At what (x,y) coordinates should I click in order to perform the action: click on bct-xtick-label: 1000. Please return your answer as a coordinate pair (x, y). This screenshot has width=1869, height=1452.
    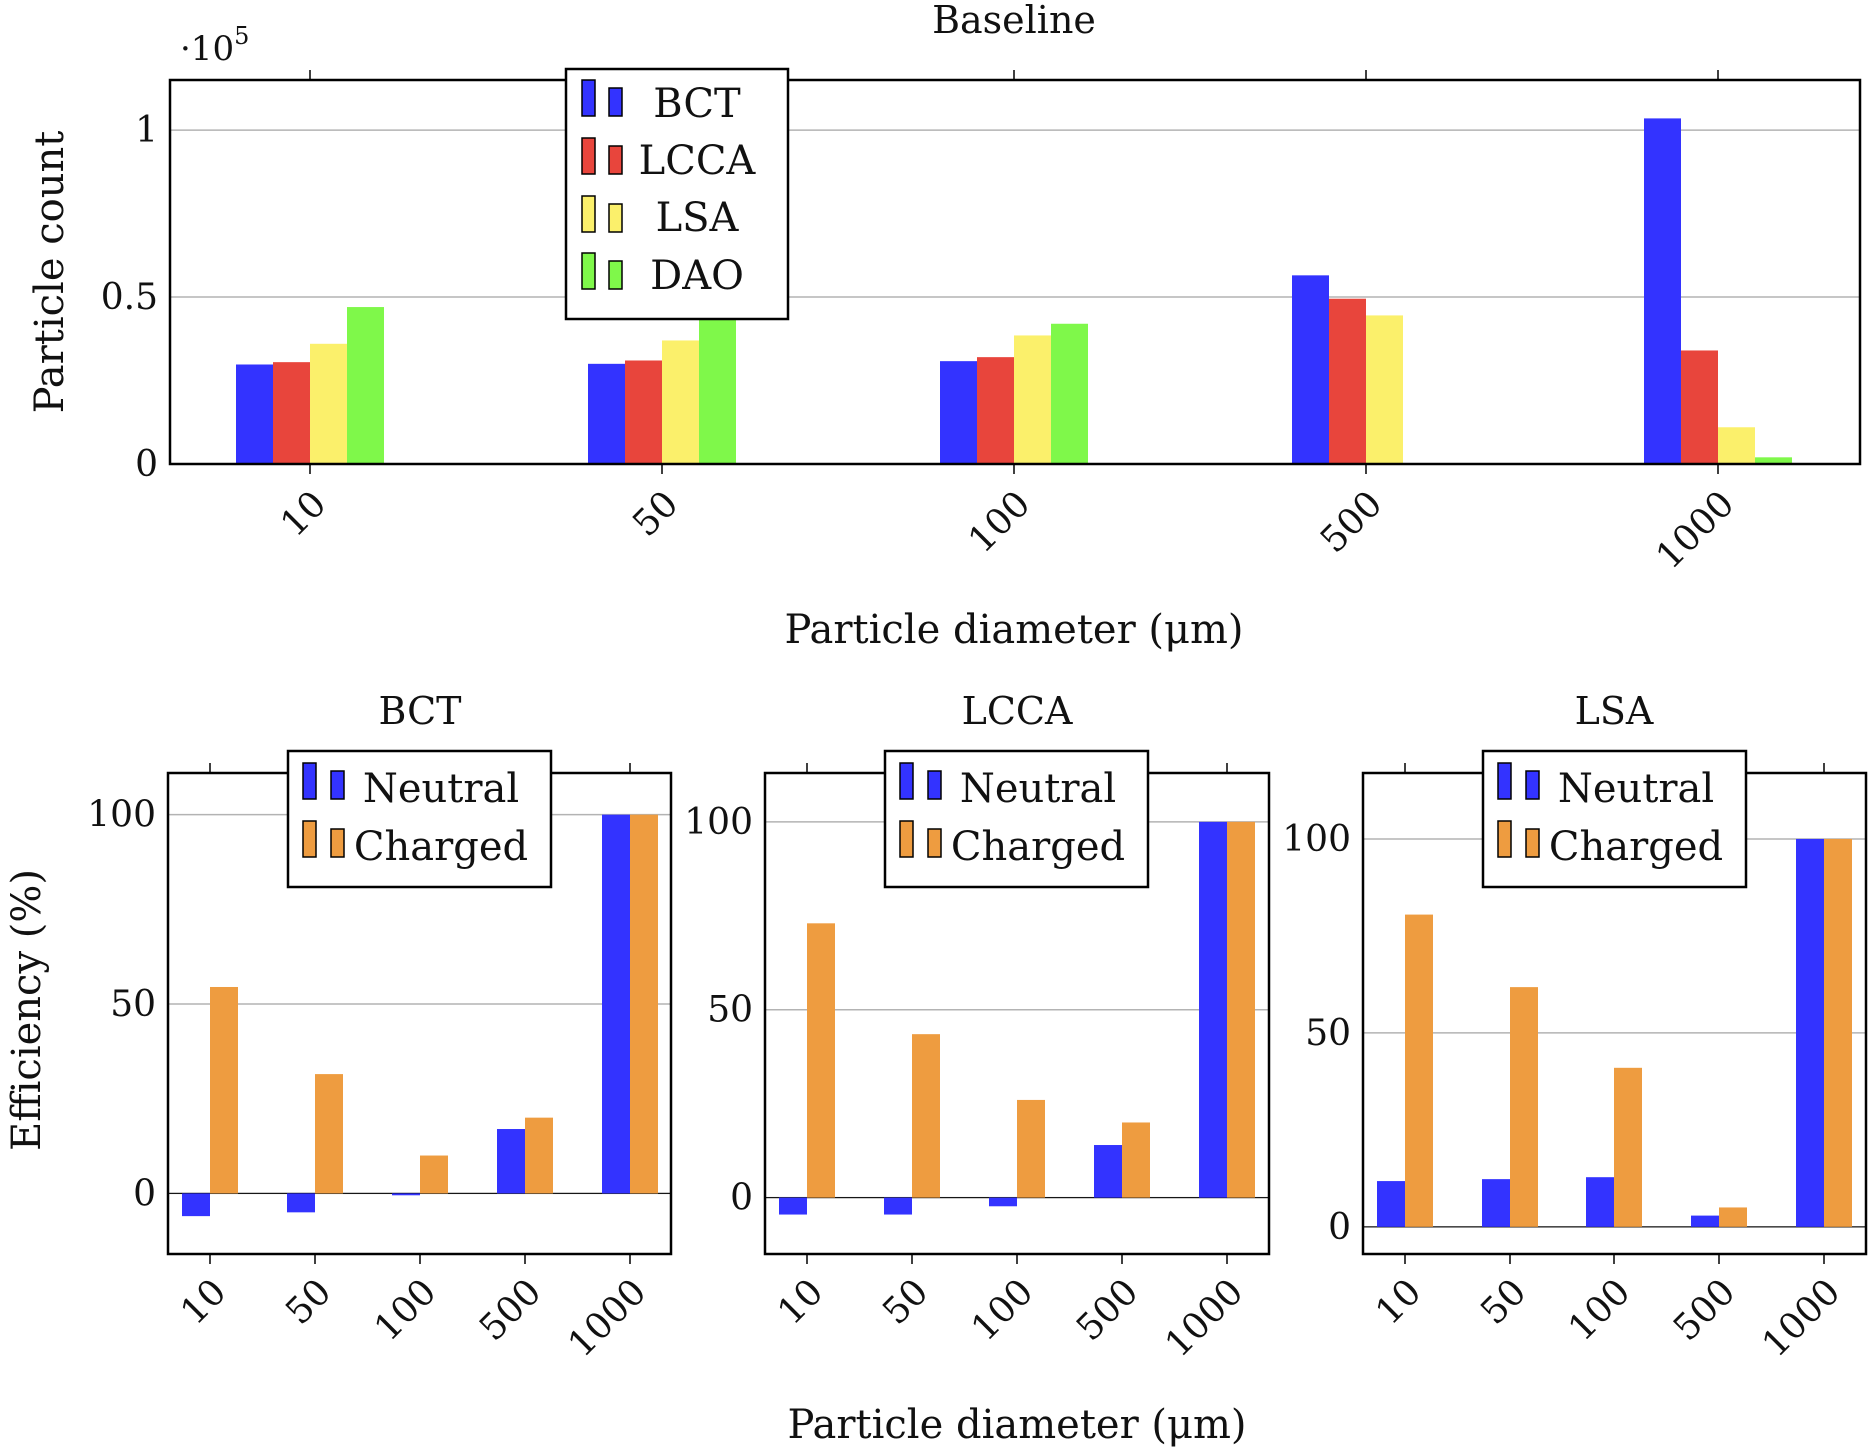
    Looking at the image, I should click on (608, 1318).